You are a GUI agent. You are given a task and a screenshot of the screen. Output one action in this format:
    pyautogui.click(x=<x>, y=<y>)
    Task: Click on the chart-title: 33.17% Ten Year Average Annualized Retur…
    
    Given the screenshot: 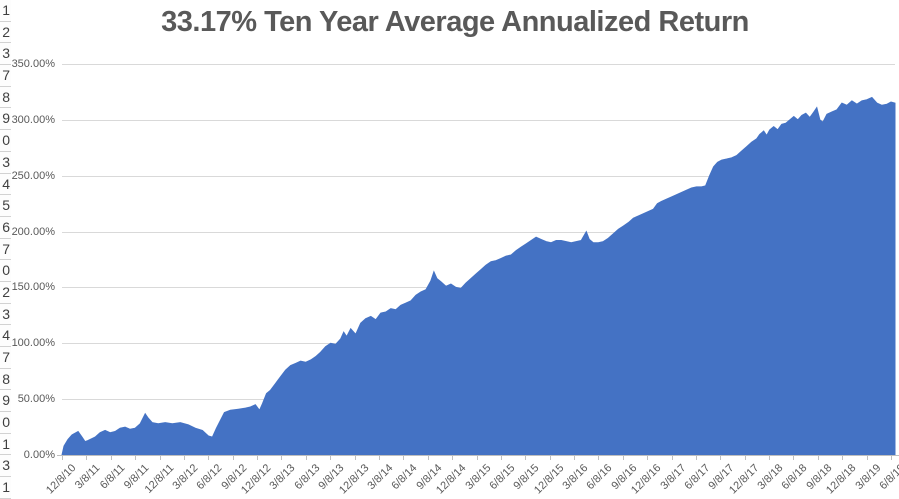 What is the action you would take?
    pyautogui.click(x=455, y=22)
    